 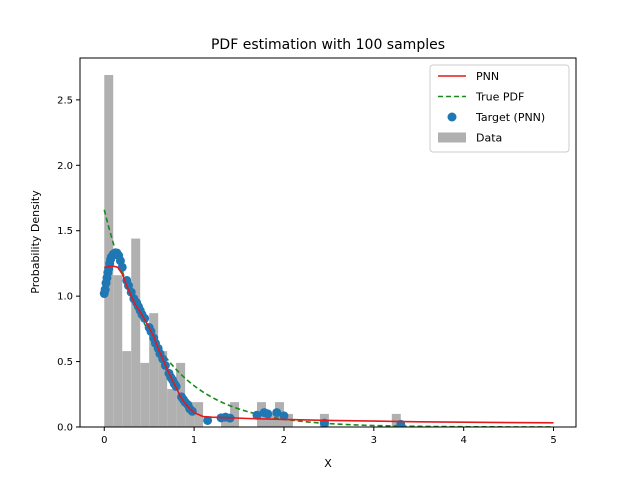 I want to click on x-tick-label-0: 0, so click(x=104, y=440).